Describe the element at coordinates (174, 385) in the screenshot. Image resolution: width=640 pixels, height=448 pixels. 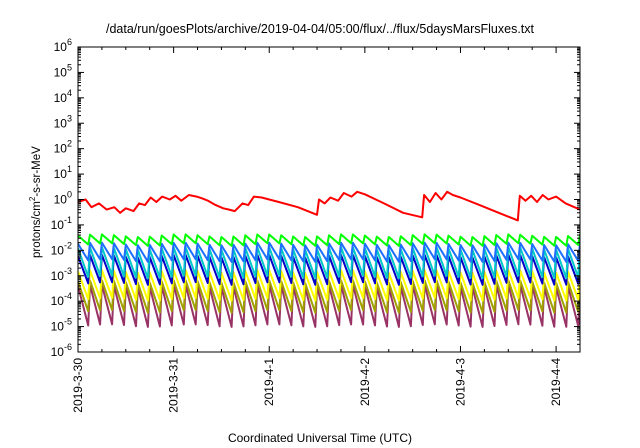
I see `x-tick-label: 2019-3-31` at that location.